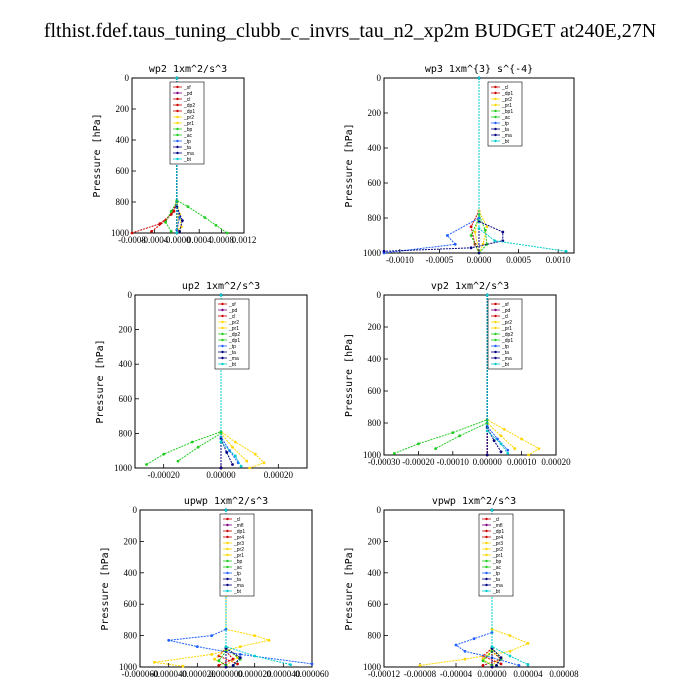 Image resolution: width=700 pixels, height=700 pixels. I want to click on legend-entry: _pd, so click(188, 94).